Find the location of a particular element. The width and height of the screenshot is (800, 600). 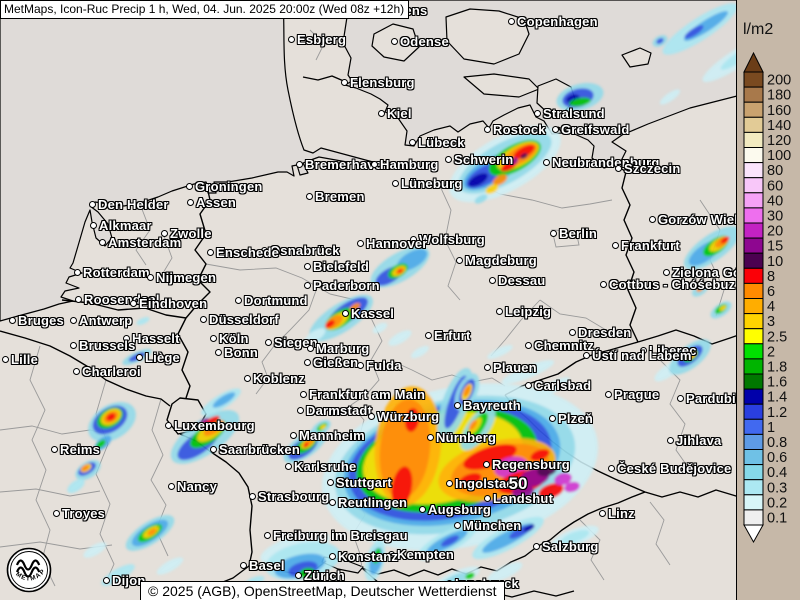

precip-cell-eindhoven-wisp is located at coordinates (143, 321).